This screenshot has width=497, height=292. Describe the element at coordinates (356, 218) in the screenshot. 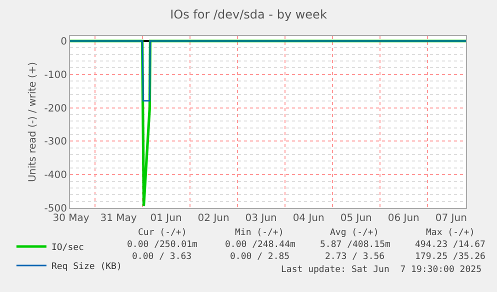

I see `x-tick-label: 05 Jun` at that location.